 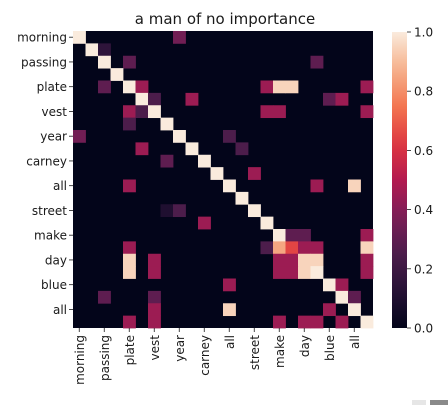 I want to click on x-tick-label: day, so click(x=305, y=346).